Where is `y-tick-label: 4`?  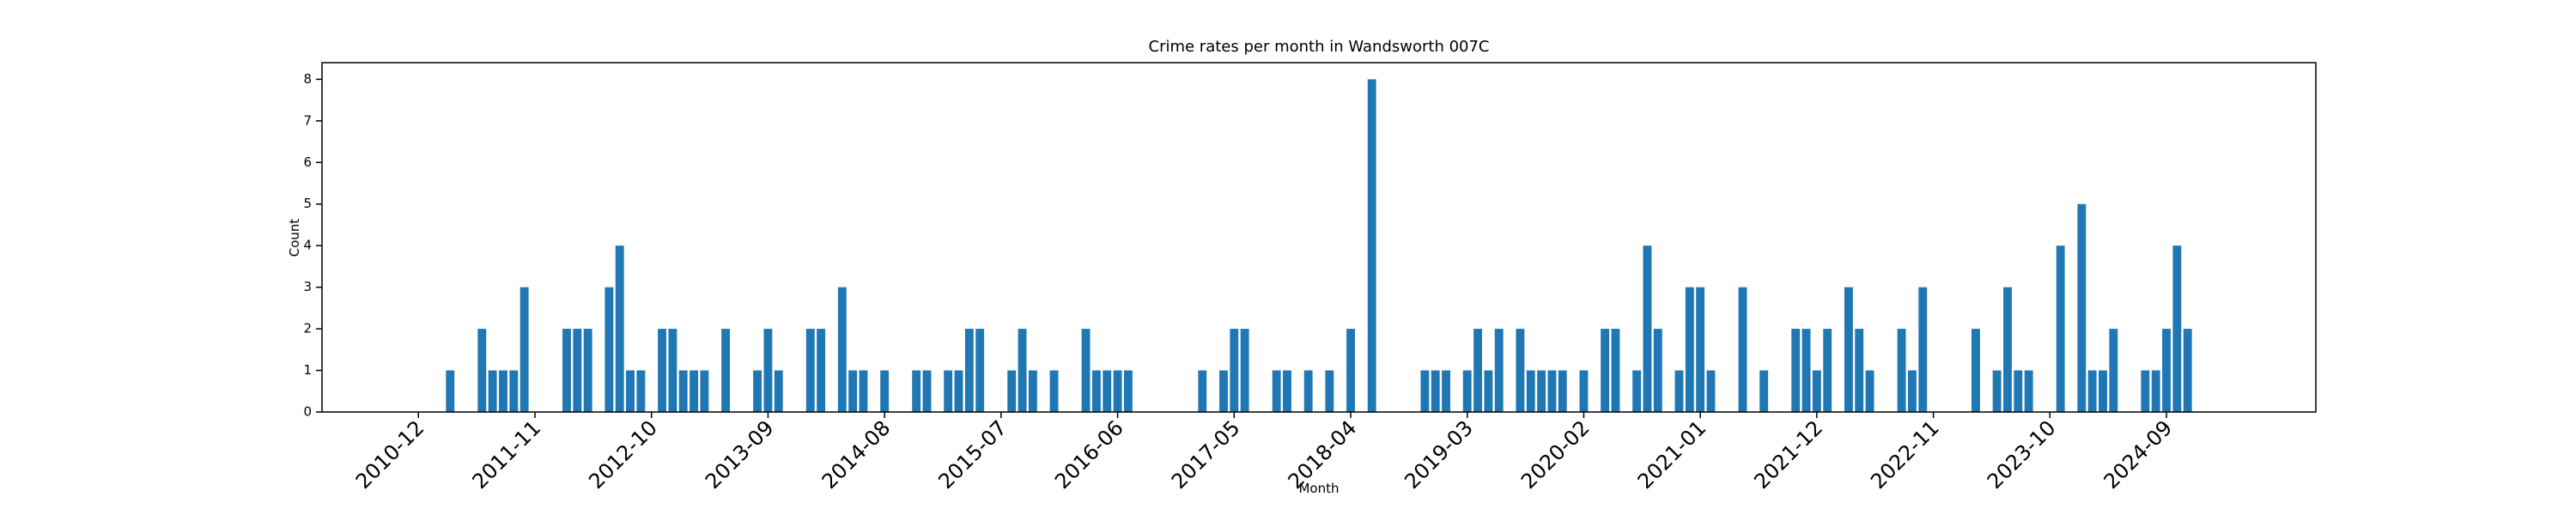 y-tick-label: 4 is located at coordinates (307, 245).